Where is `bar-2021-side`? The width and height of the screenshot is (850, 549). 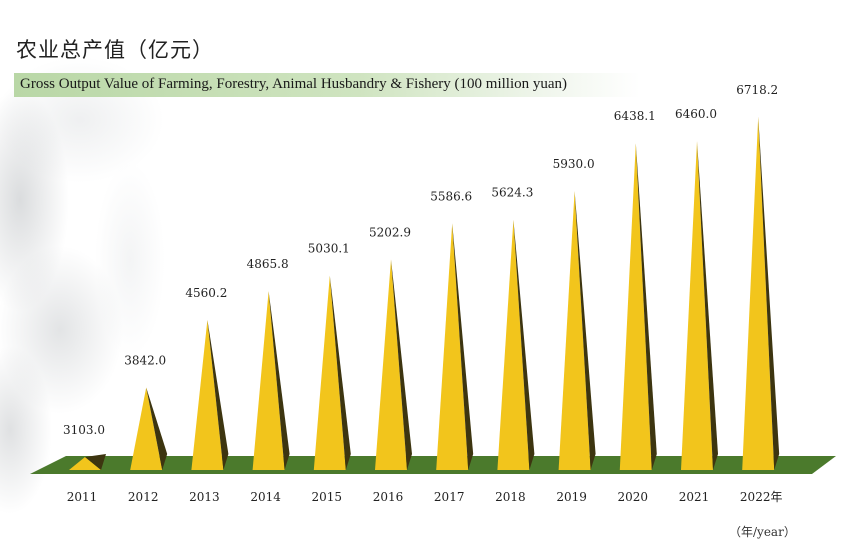 bar-2021-side is located at coordinates (707, 305).